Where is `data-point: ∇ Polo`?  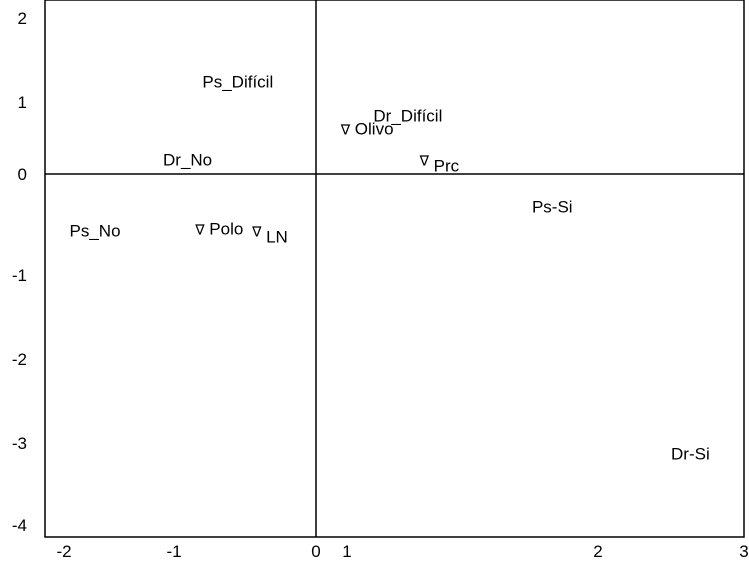
data-point: ∇ Polo is located at coordinates (218, 229).